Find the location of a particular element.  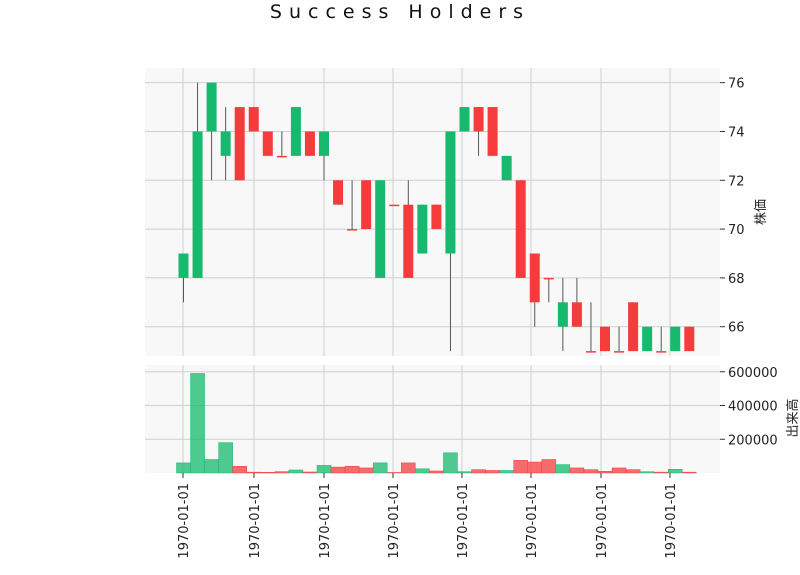

volume-tick-label: 200000 is located at coordinates (753, 440).